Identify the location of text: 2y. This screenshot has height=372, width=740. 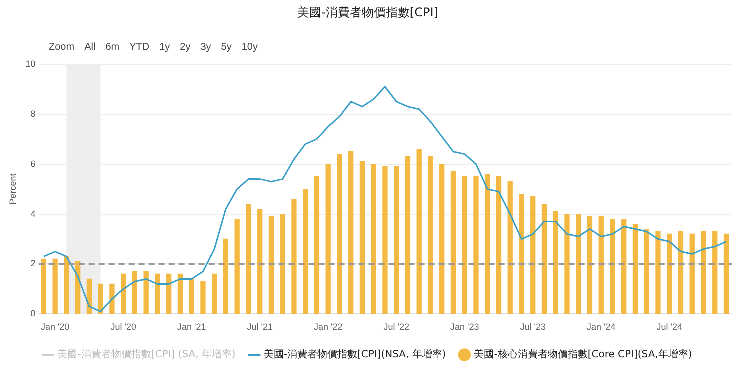
(185, 48).